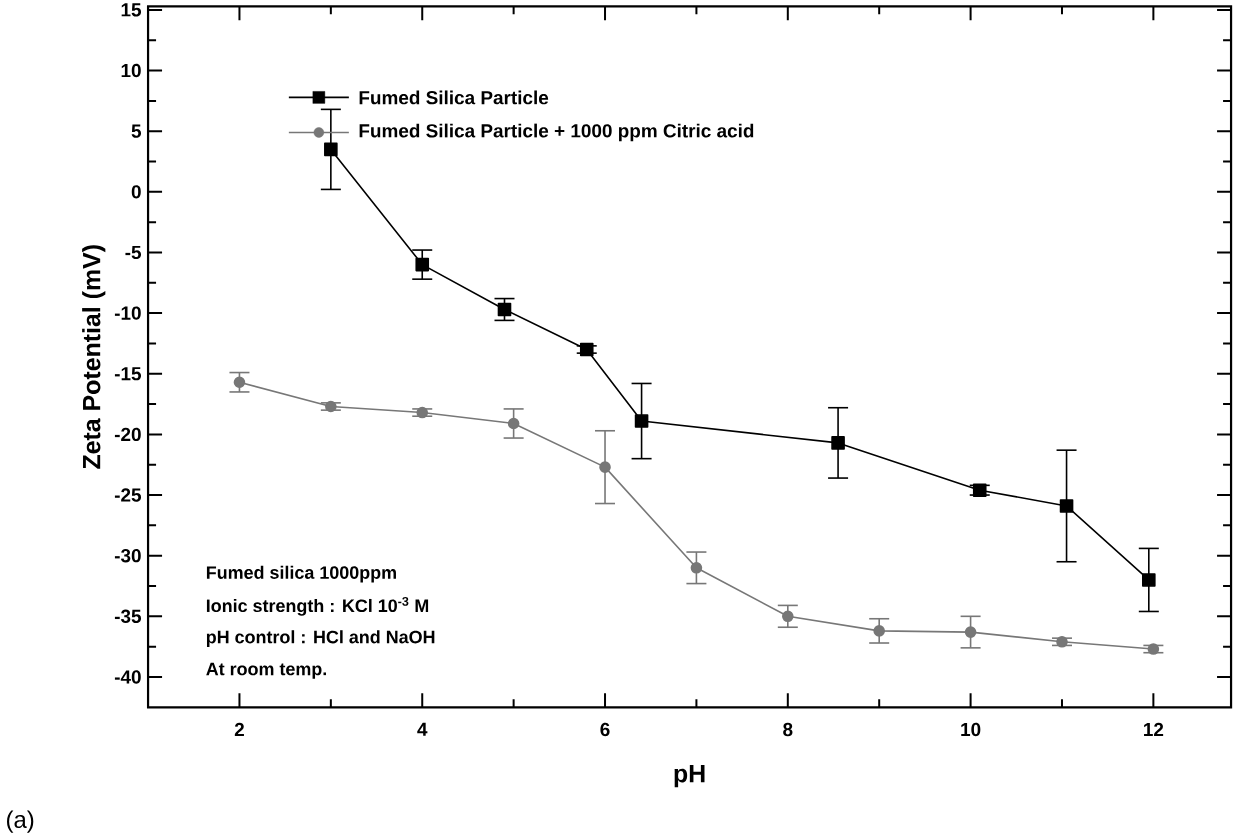 The height and width of the screenshot is (838, 1247). I want to click on y-axis-title: Zeta Potential (mV), so click(94, 357).